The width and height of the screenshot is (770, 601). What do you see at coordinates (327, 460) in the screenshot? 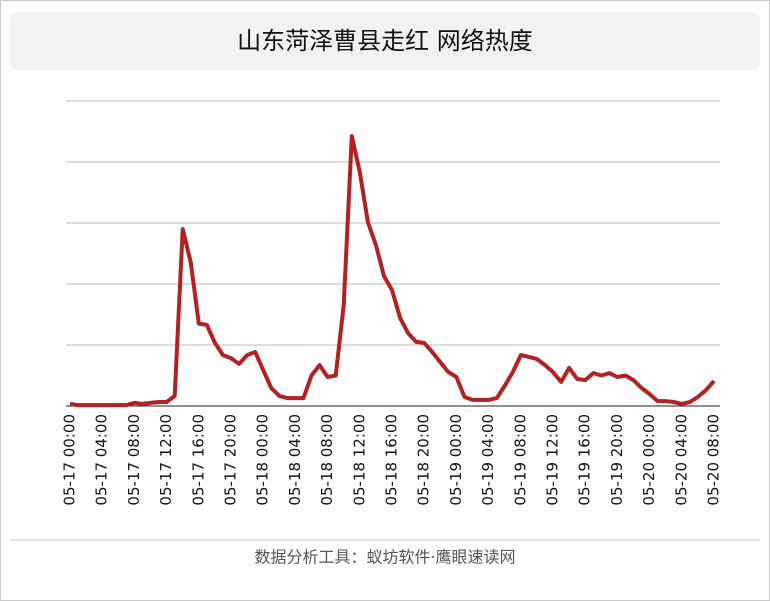
I see `x-tick-label: 05-18 08:00` at bounding box center [327, 460].